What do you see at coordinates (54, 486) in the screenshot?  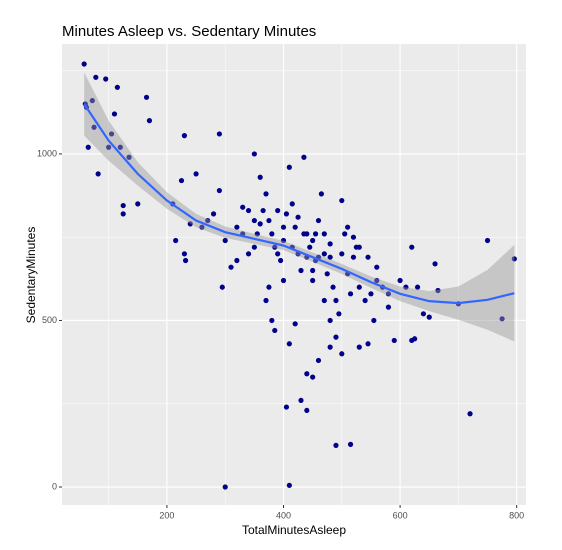 I see `y-tick-label: 0` at bounding box center [54, 486].